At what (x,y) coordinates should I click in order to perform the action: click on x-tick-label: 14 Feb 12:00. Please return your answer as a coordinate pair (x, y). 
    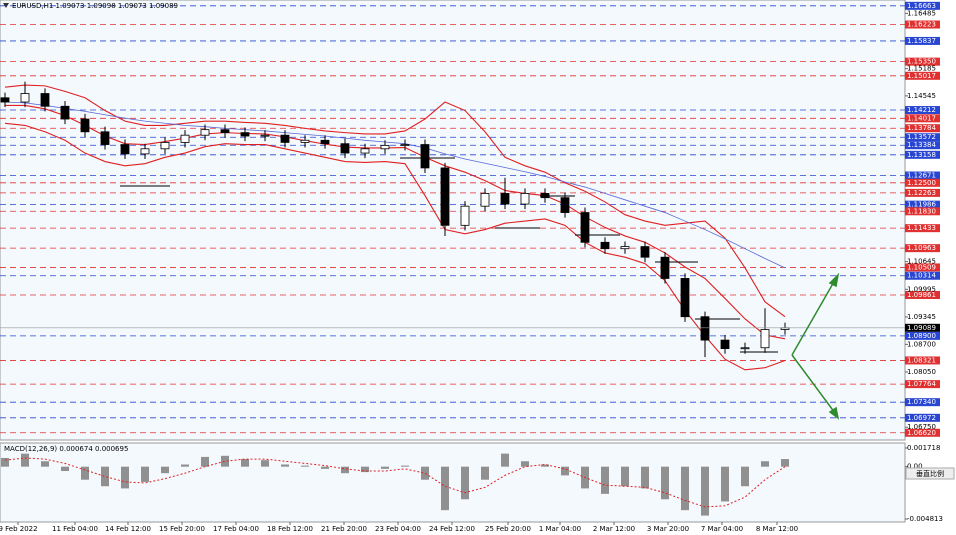
    Looking at the image, I should click on (128, 529).